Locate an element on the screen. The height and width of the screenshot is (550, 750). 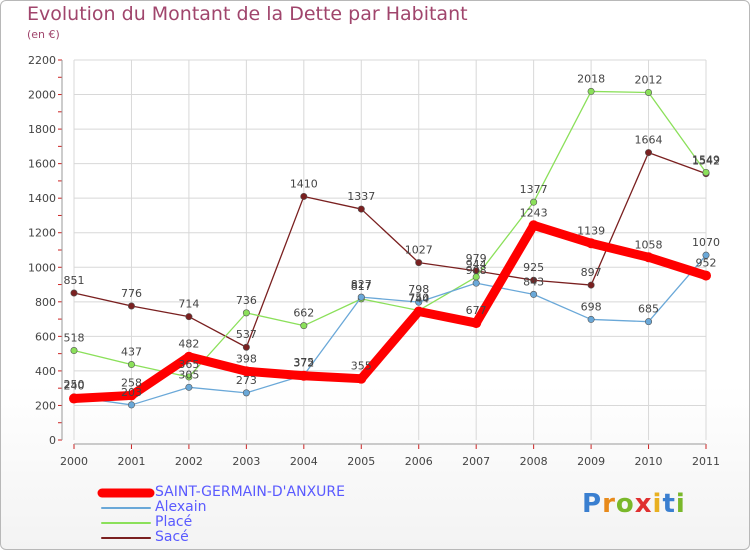
data-label: 908 is located at coordinates (476, 270).